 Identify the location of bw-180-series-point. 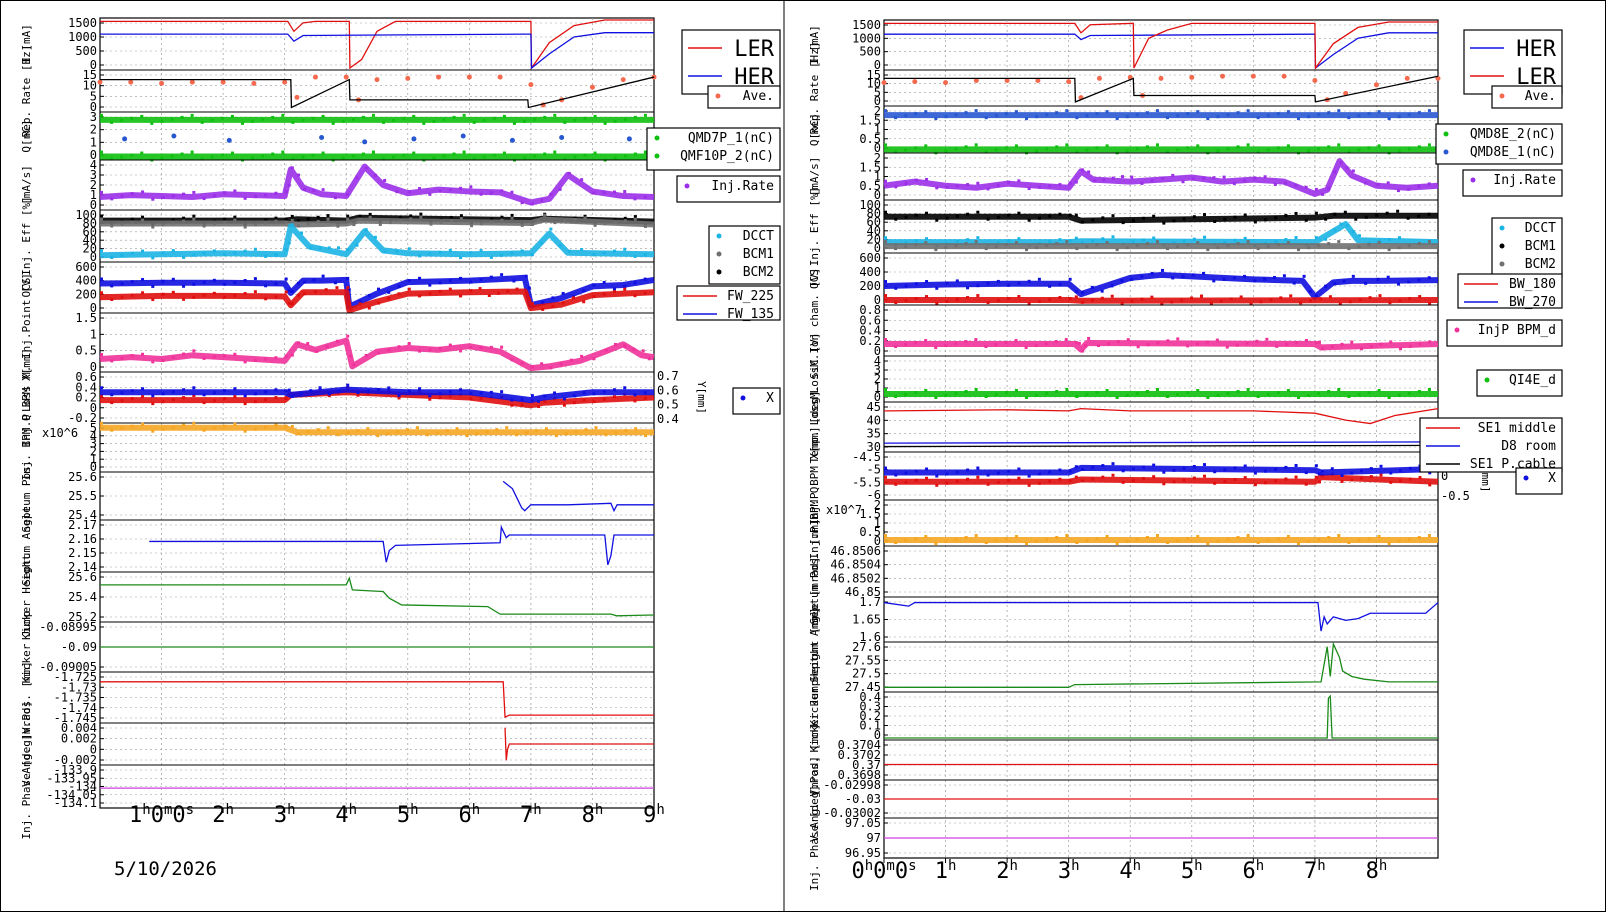
(1231, 299).